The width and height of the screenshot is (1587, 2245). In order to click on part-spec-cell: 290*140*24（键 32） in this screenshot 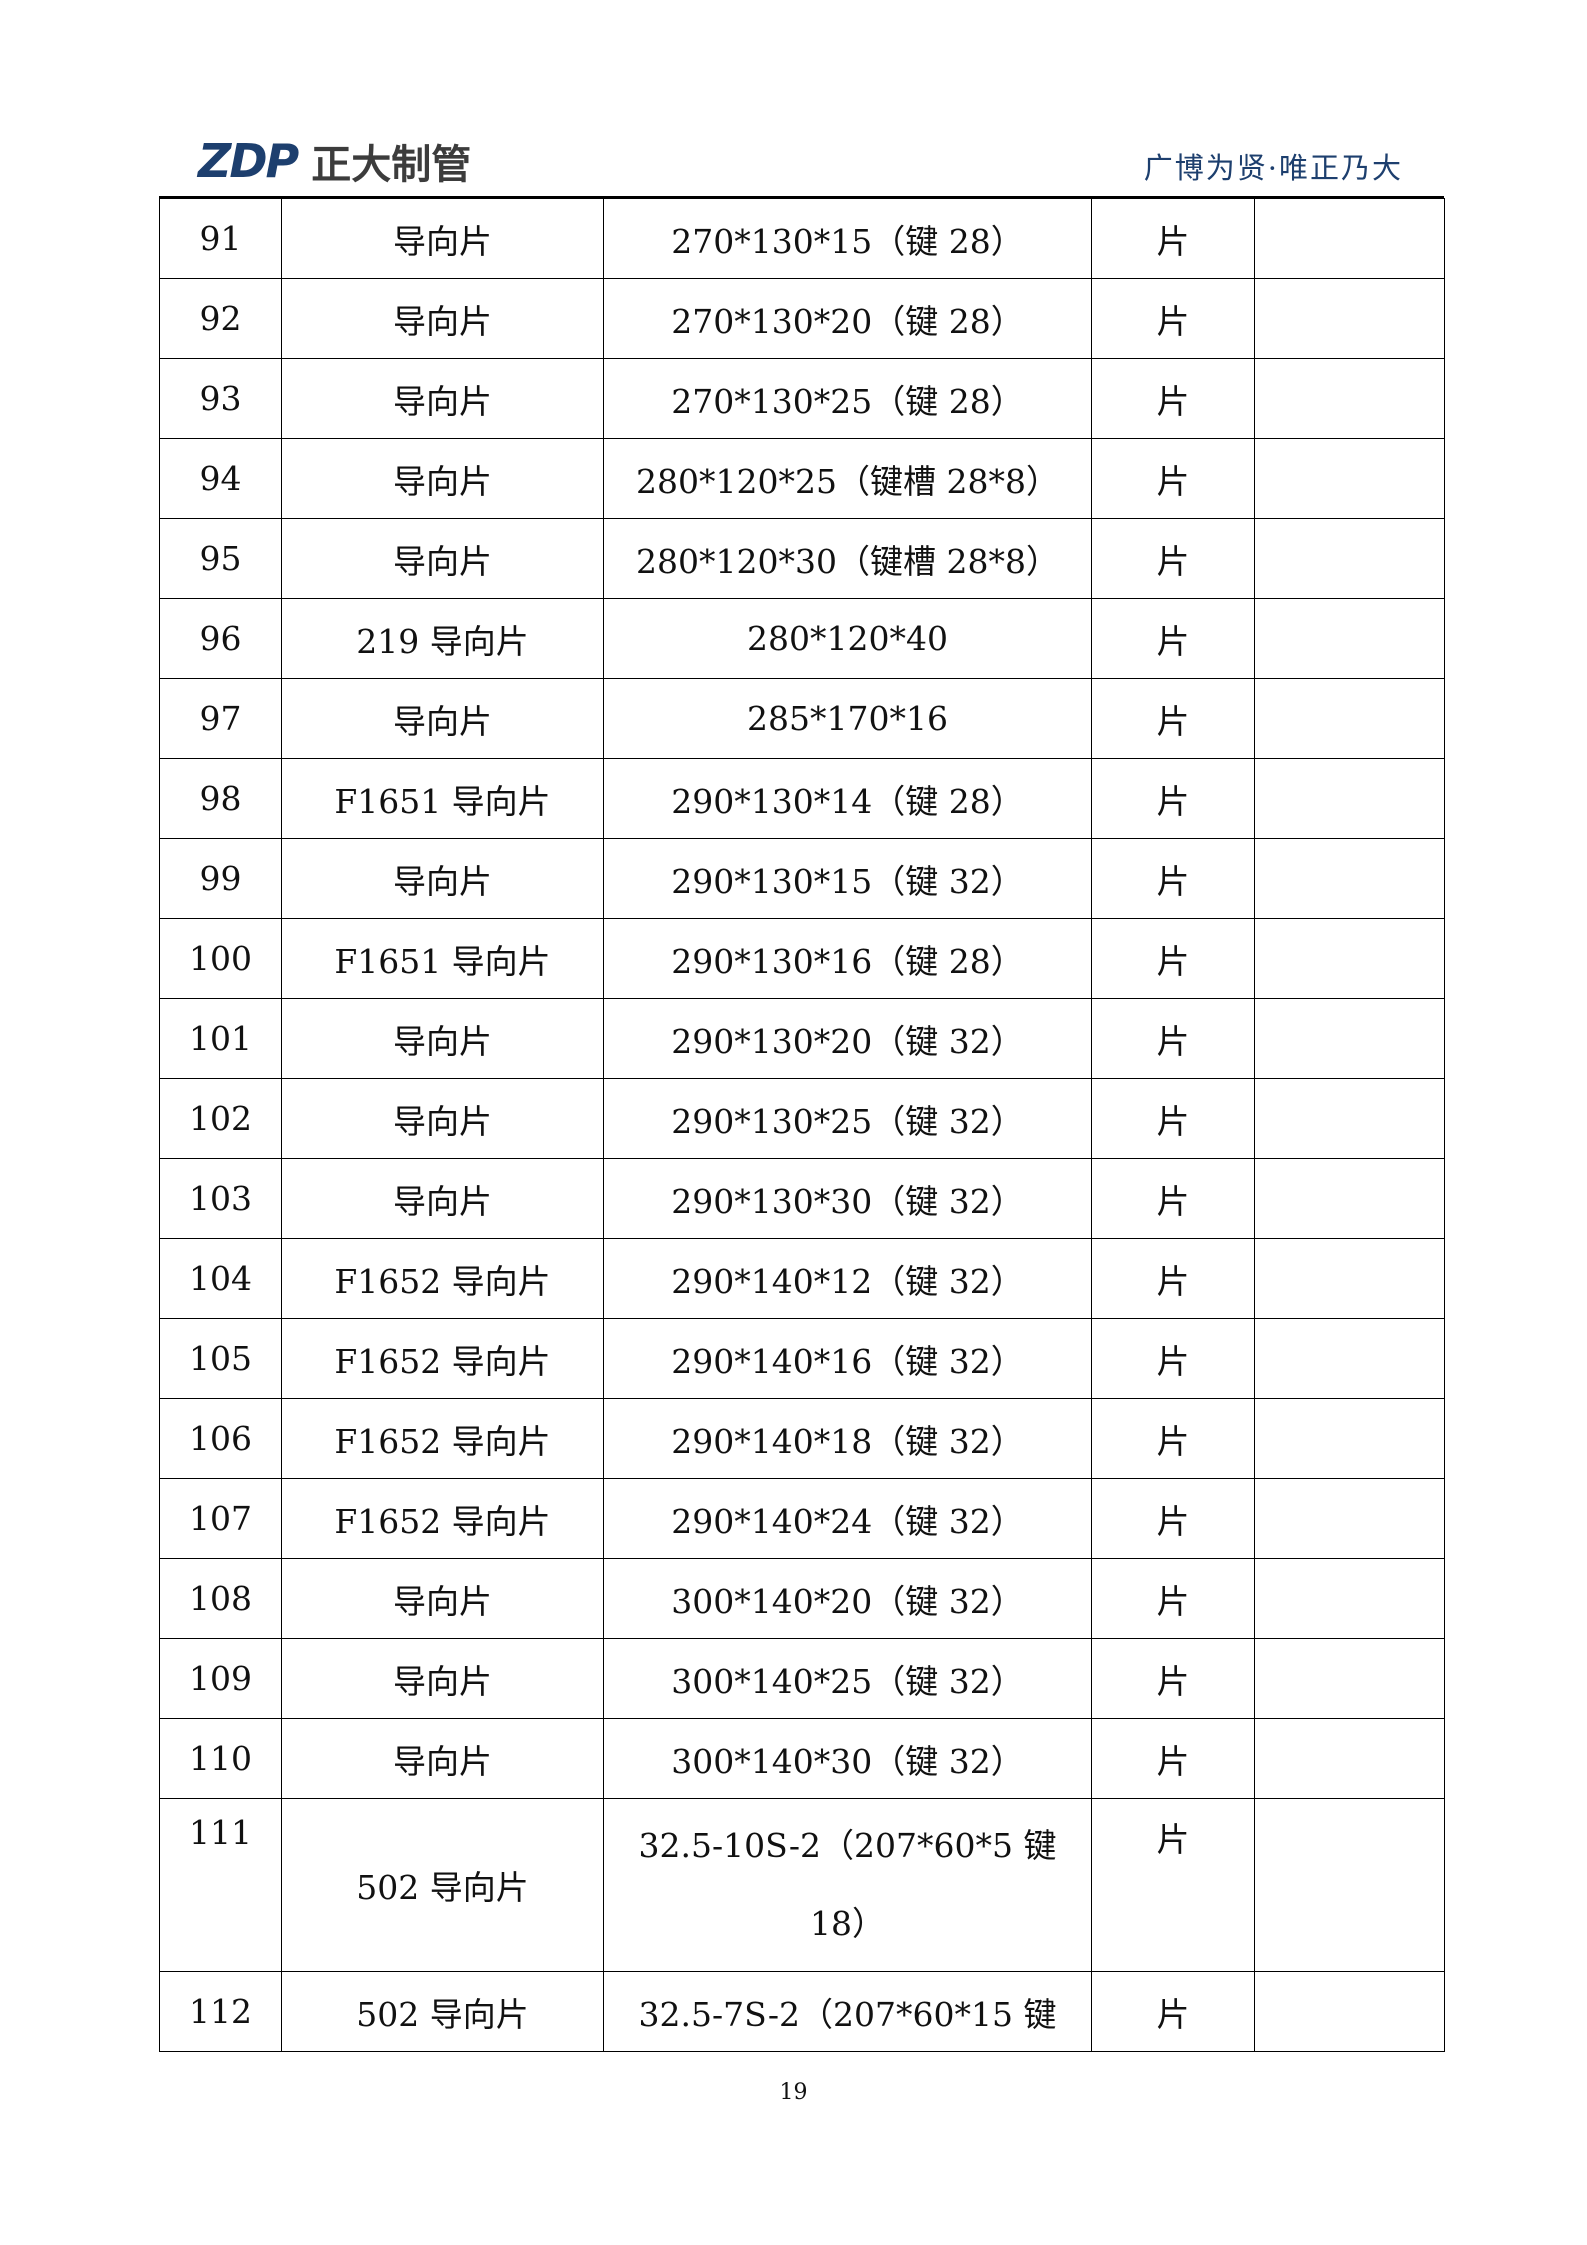, I will do `click(847, 1518)`.